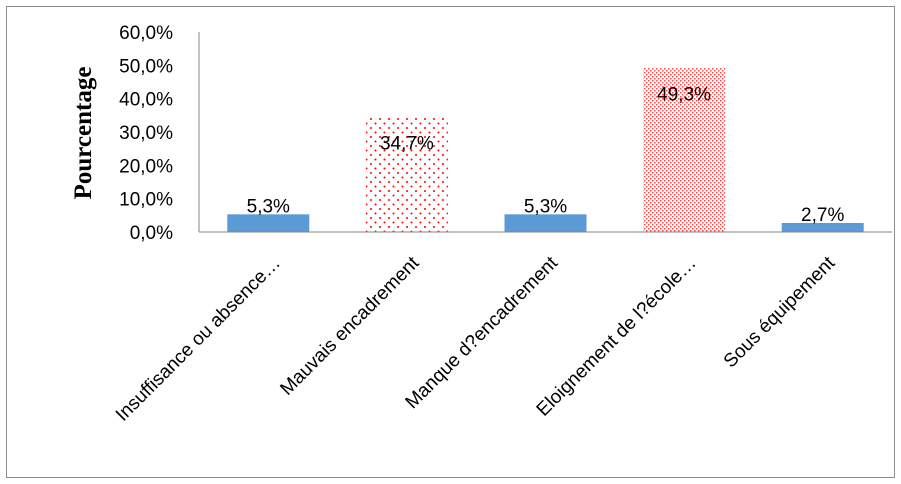 Image resolution: width=901 pixels, height=484 pixels. What do you see at coordinates (146, 166) in the screenshot?
I see `y-tick-label: 20,0%` at bounding box center [146, 166].